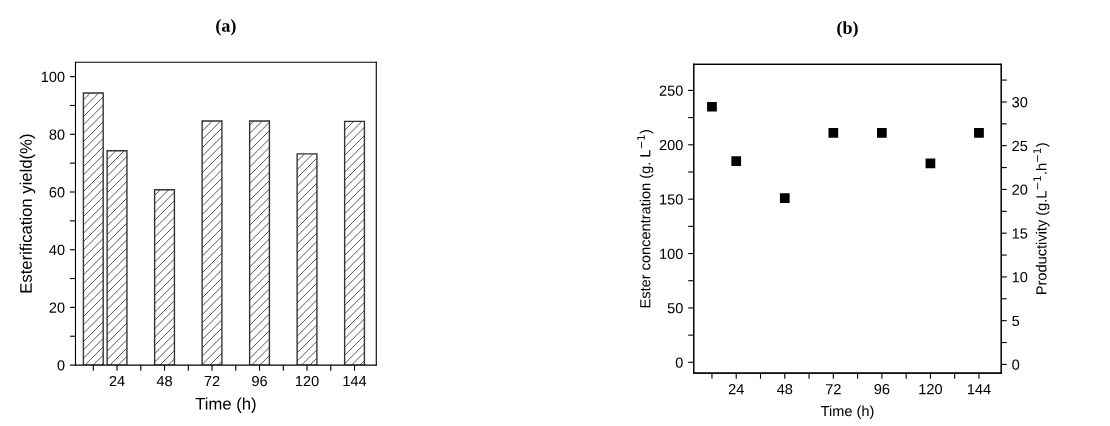 This screenshot has height=426, width=1110. I want to click on y-tick-label: 80, so click(57, 134).